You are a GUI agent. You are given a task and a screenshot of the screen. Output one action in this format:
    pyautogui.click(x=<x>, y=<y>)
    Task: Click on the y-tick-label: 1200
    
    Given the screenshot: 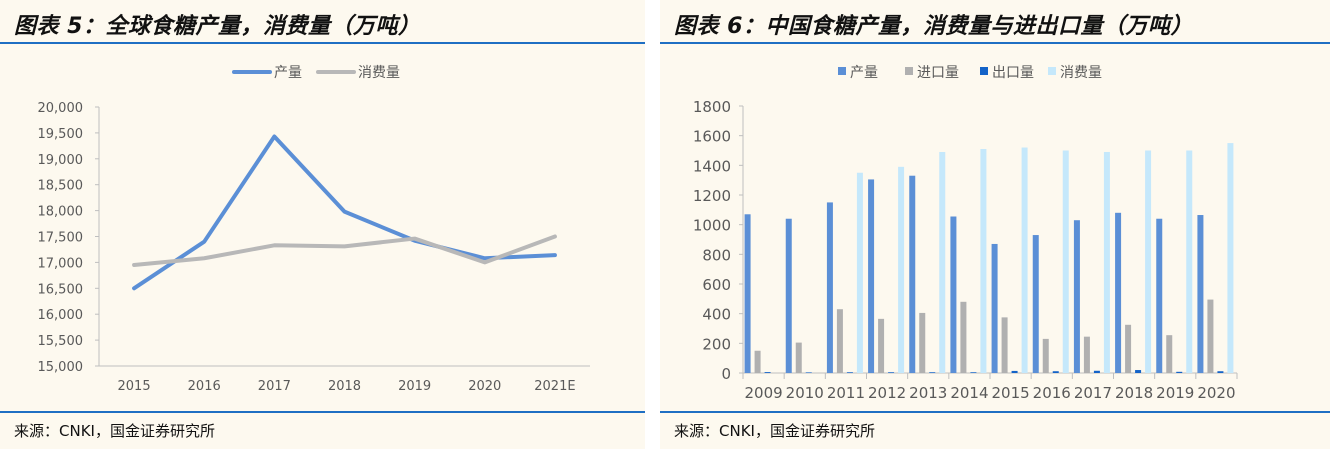 What is the action you would take?
    pyautogui.click(x=712, y=196)
    